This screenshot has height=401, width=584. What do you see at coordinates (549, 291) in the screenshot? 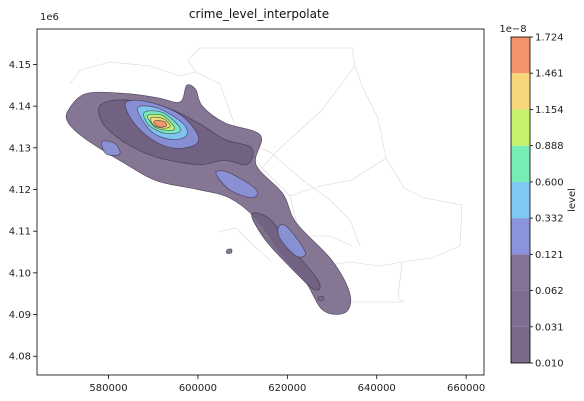
I see `colorbar-tick-label: 0.062` at bounding box center [549, 291].